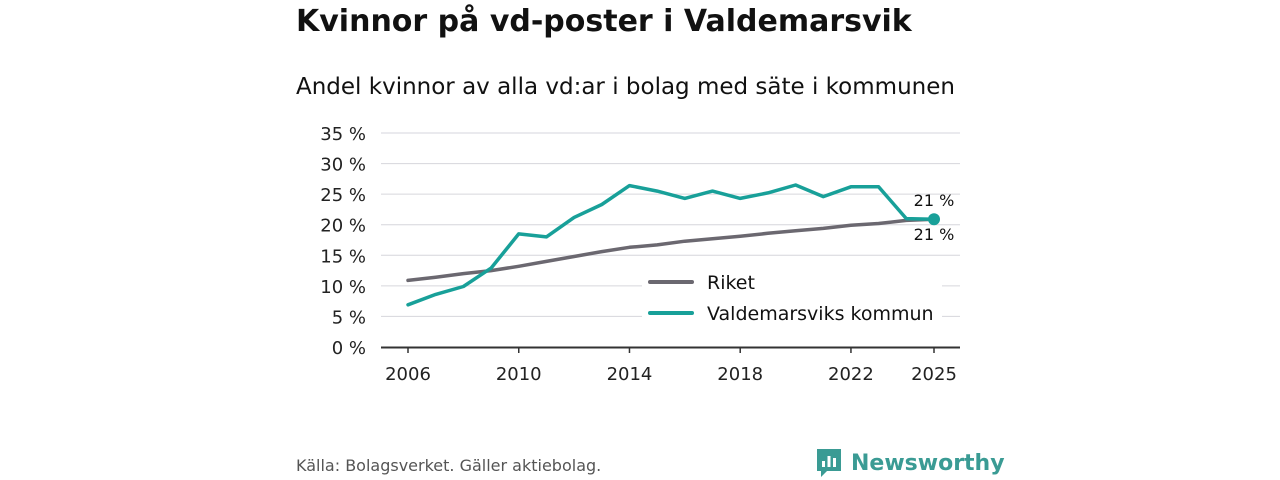 This screenshot has width=1280, height=480. Describe the element at coordinates (934, 374) in the screenshot. I see `x-tick-label: 2025` at that location.